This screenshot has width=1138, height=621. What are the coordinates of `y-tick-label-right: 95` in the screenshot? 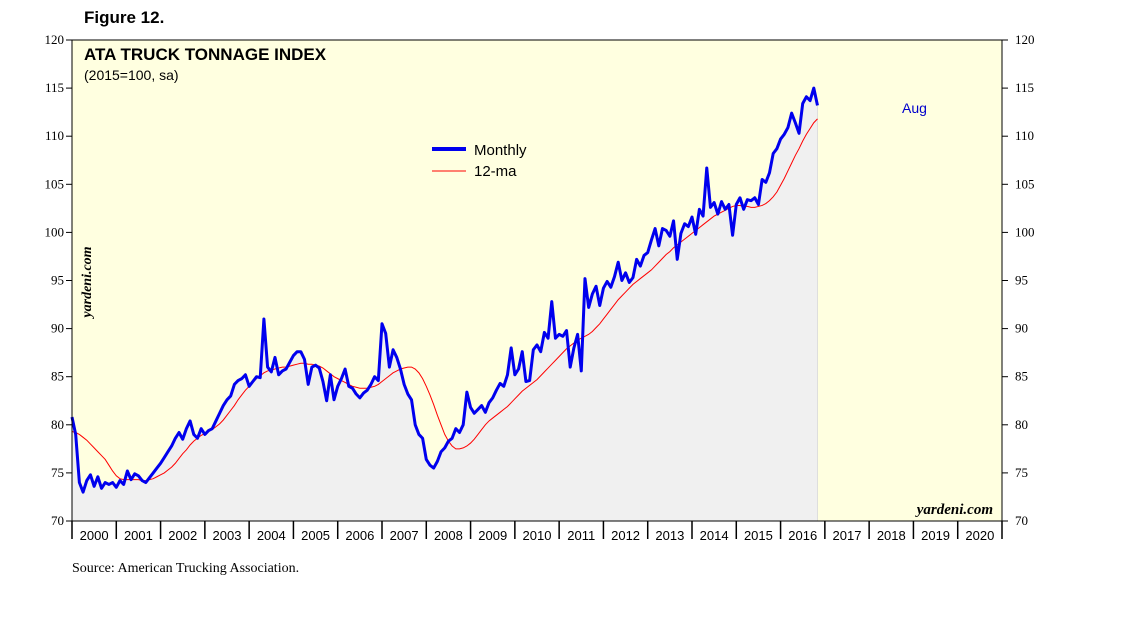 It's located at (1021, 280).